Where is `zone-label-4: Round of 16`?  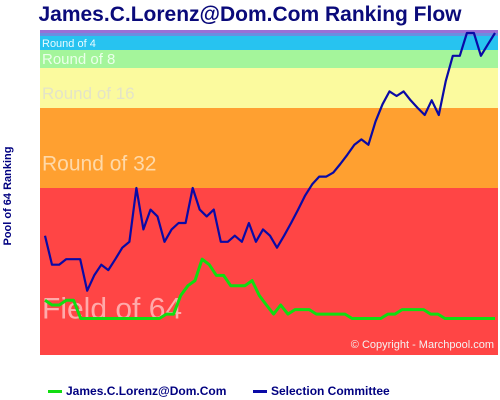 zone-label-4: Round of 16 is located at coordinates (88, 93).